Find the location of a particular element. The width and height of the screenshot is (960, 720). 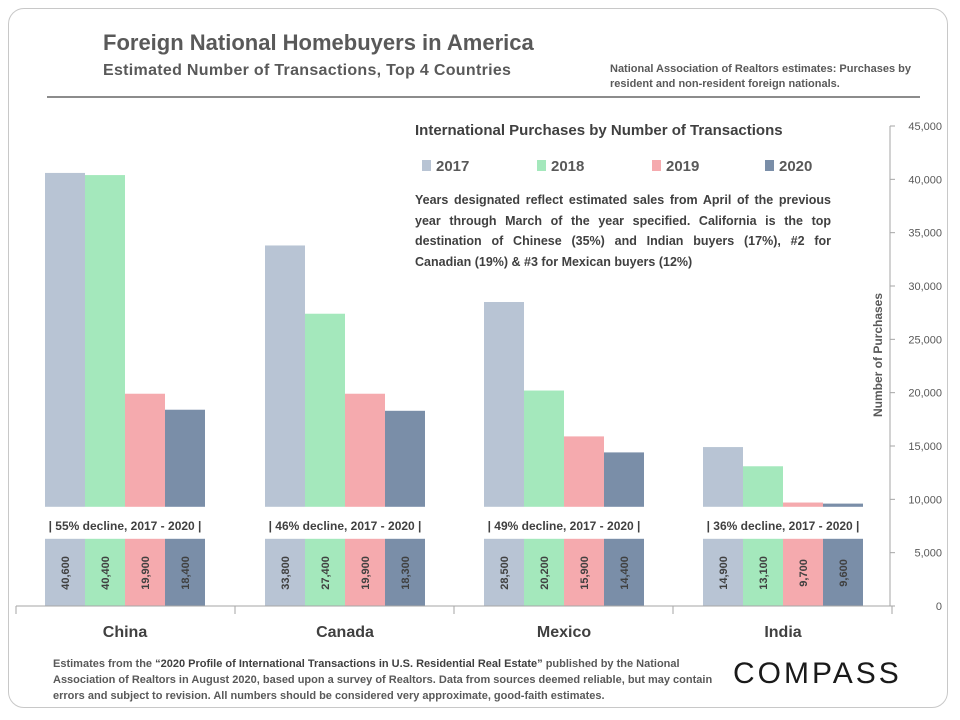

y-tick-label: 10,000 is located at coordinates (925, 500).